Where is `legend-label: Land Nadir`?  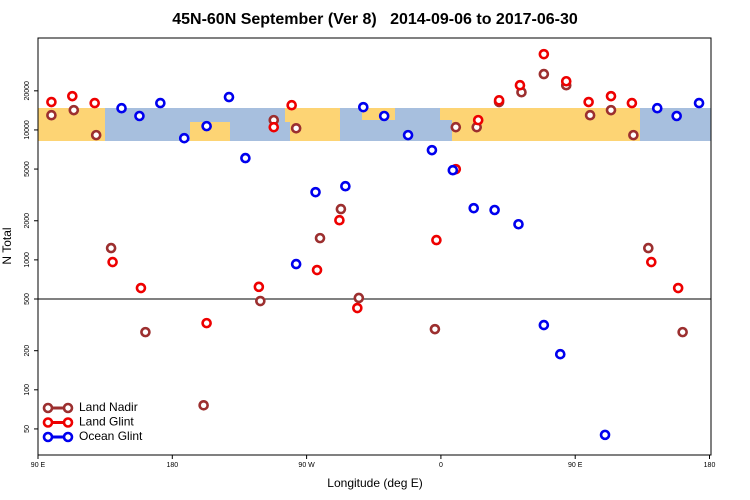 legend-label: Land Nadir is located at coordinates (108, 407).